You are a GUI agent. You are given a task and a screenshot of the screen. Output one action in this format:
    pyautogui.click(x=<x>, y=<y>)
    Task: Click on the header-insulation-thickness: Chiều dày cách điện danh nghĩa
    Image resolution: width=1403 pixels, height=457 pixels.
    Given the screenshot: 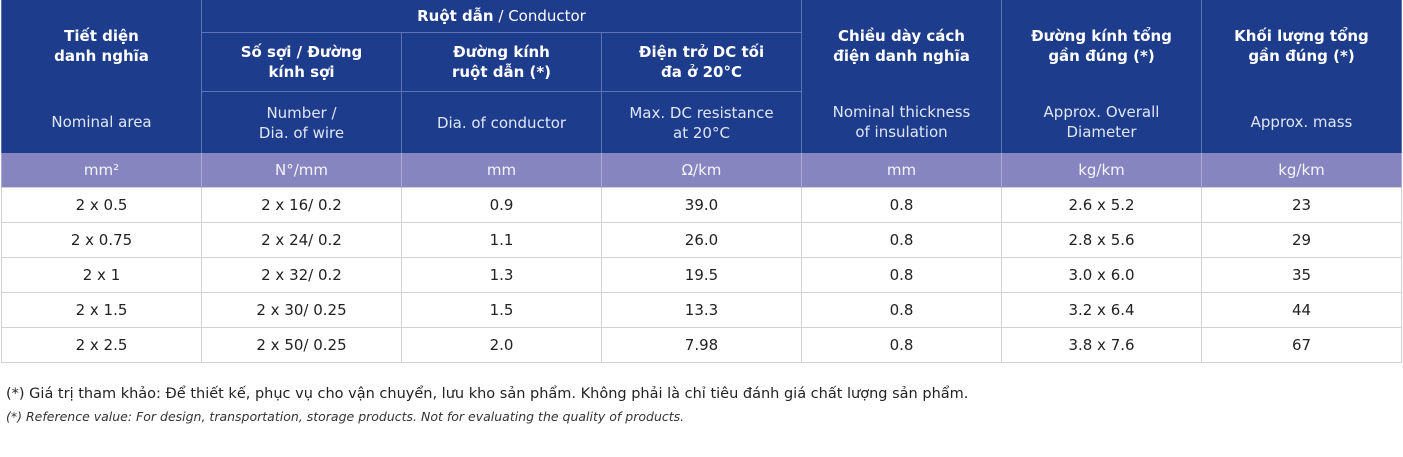 What is the action you would take?
    pyautogui.click(x=901, y=46)
    